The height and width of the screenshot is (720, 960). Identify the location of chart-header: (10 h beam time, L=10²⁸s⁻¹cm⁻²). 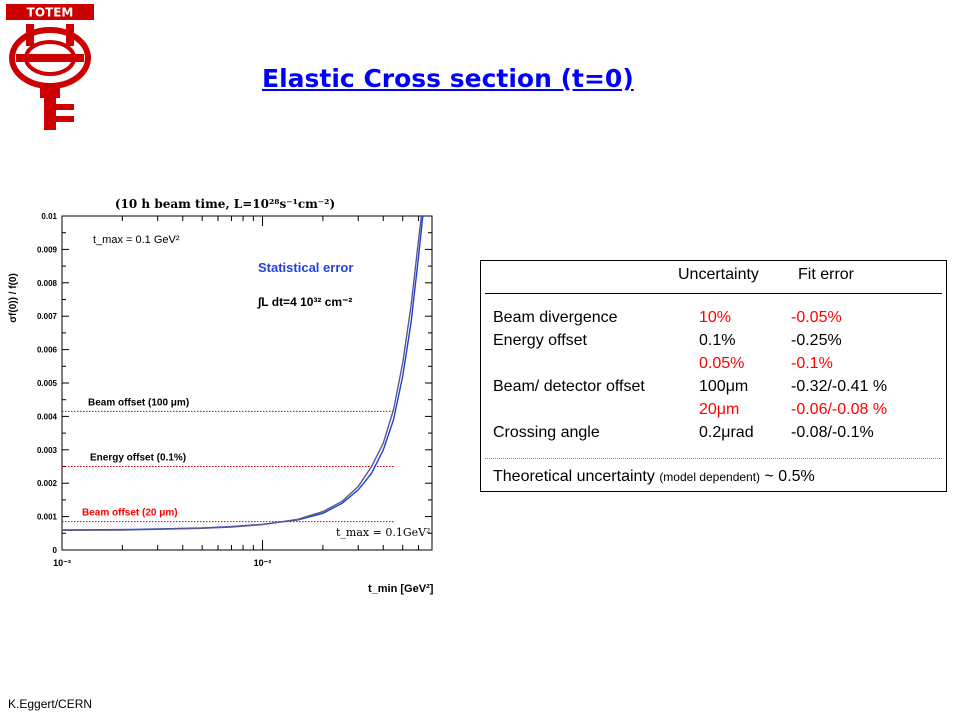
(225, 204).